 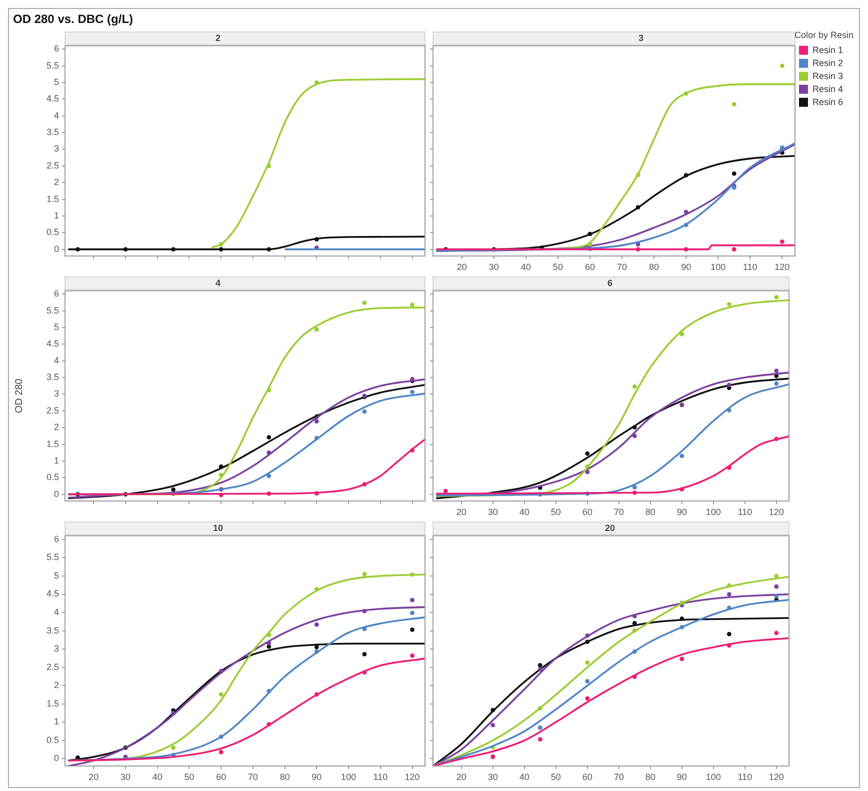 What do you see at coordinates (218, 37) in the screenshot?
I see `chart-title: 2` at bounding box center [218, 37].